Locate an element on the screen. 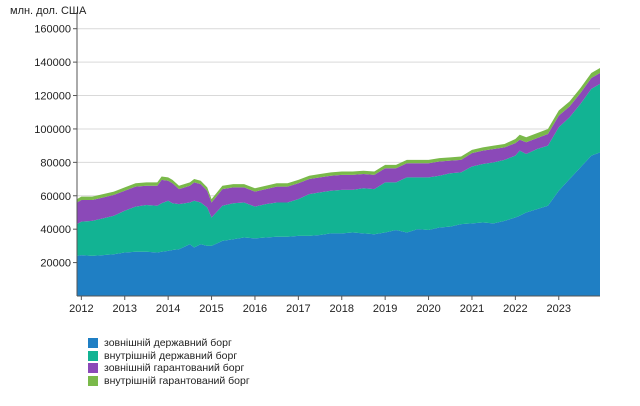 This screenshot has height=406, width=640. x-tick-label: 2019 is located at coordinates (385, 309).